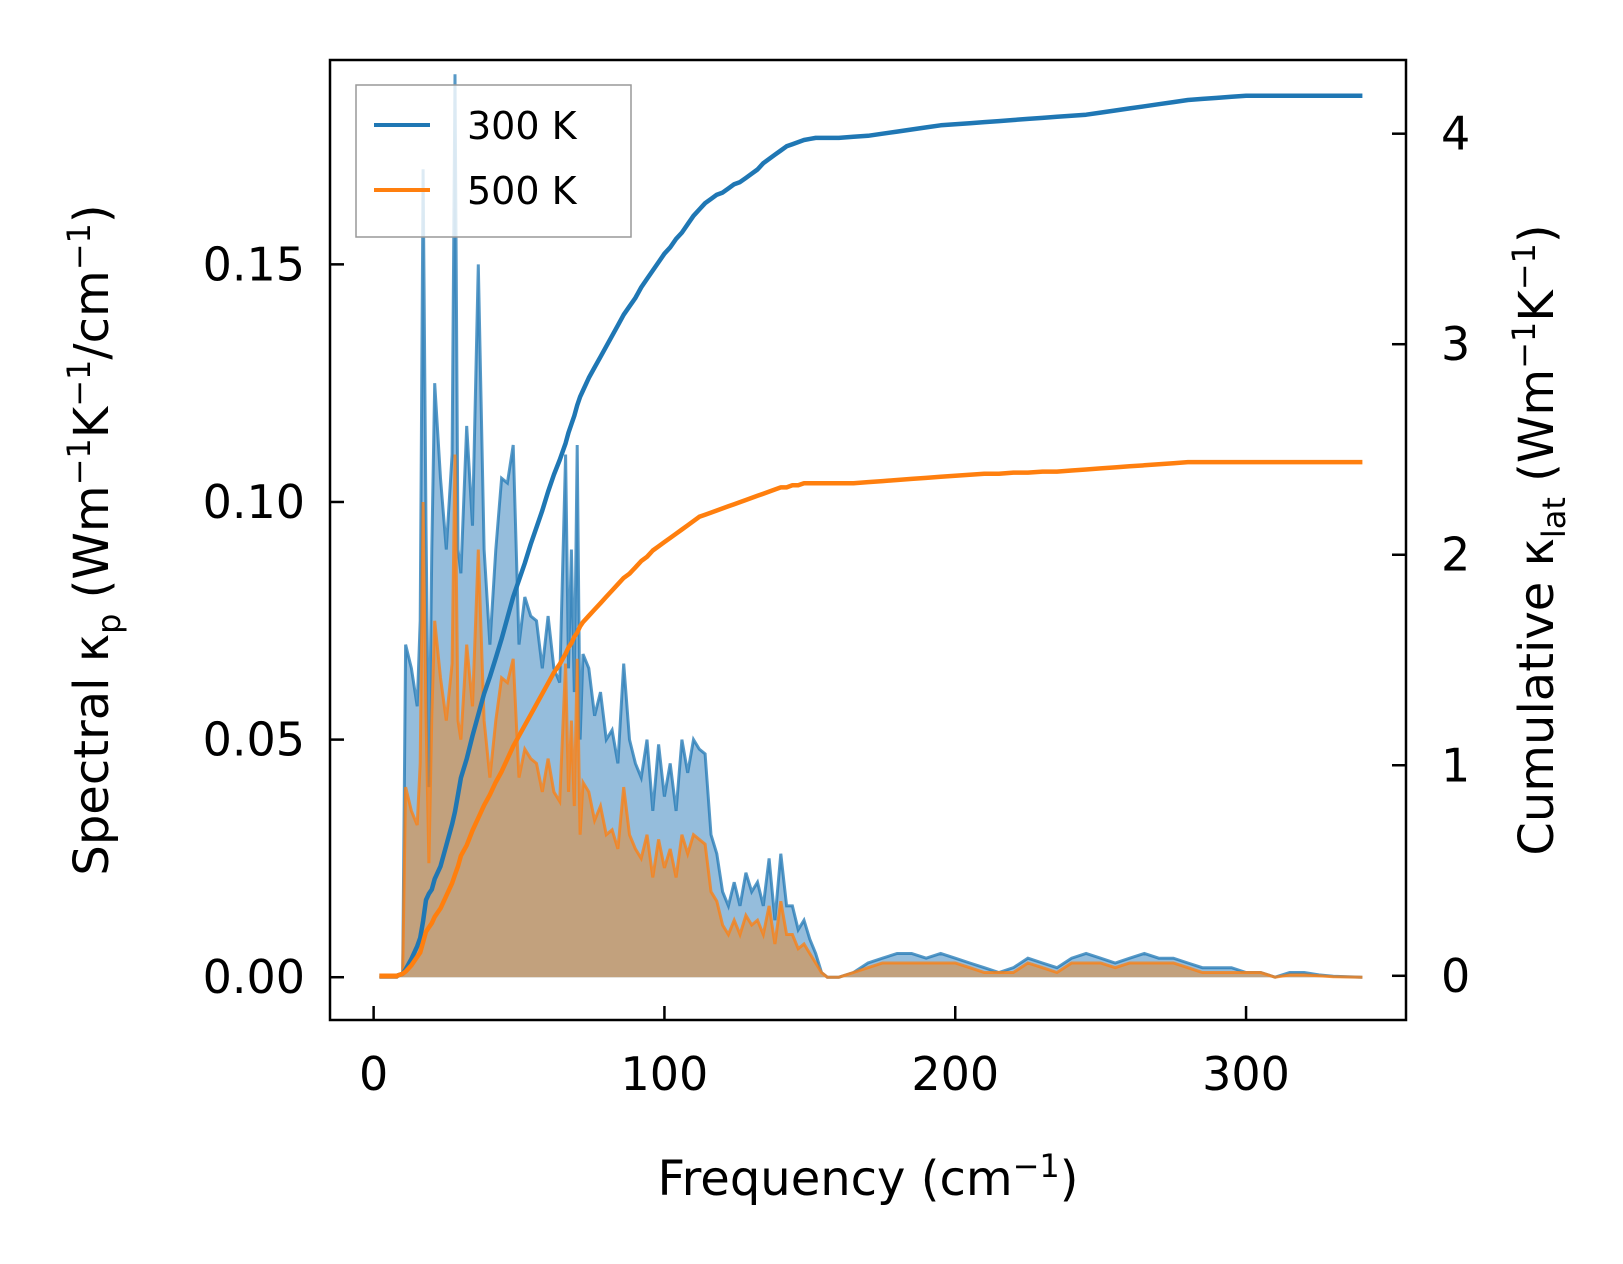 This screenshot has height=1264, width=1623. I want to click on y-right-tick-label: 4, so click(1455, 134).